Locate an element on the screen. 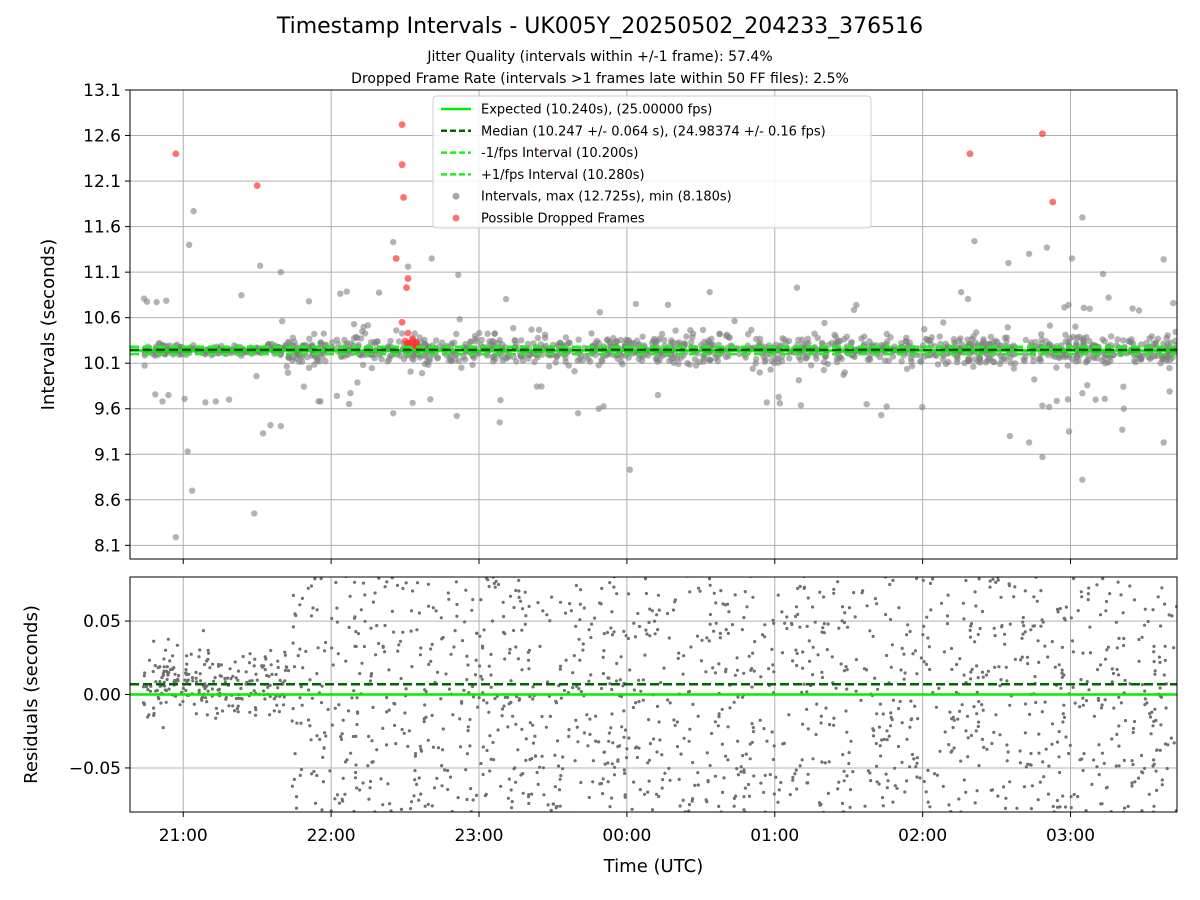  x-tick-label: 03:00 is located at coordinates (1070, 836).